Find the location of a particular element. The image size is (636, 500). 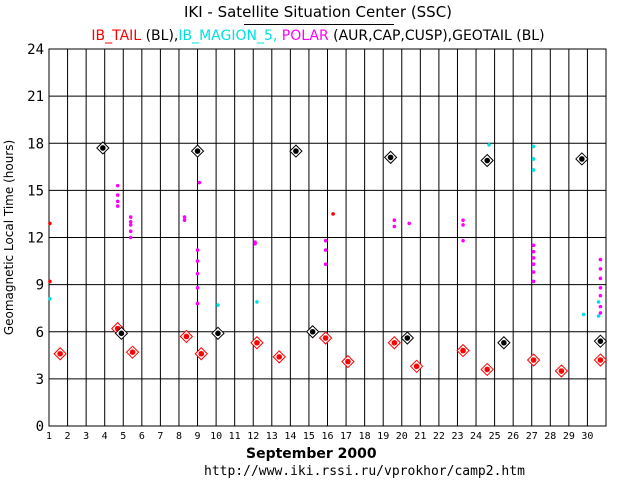

x-tick-label: 18 is located at coordinates (365, 436).